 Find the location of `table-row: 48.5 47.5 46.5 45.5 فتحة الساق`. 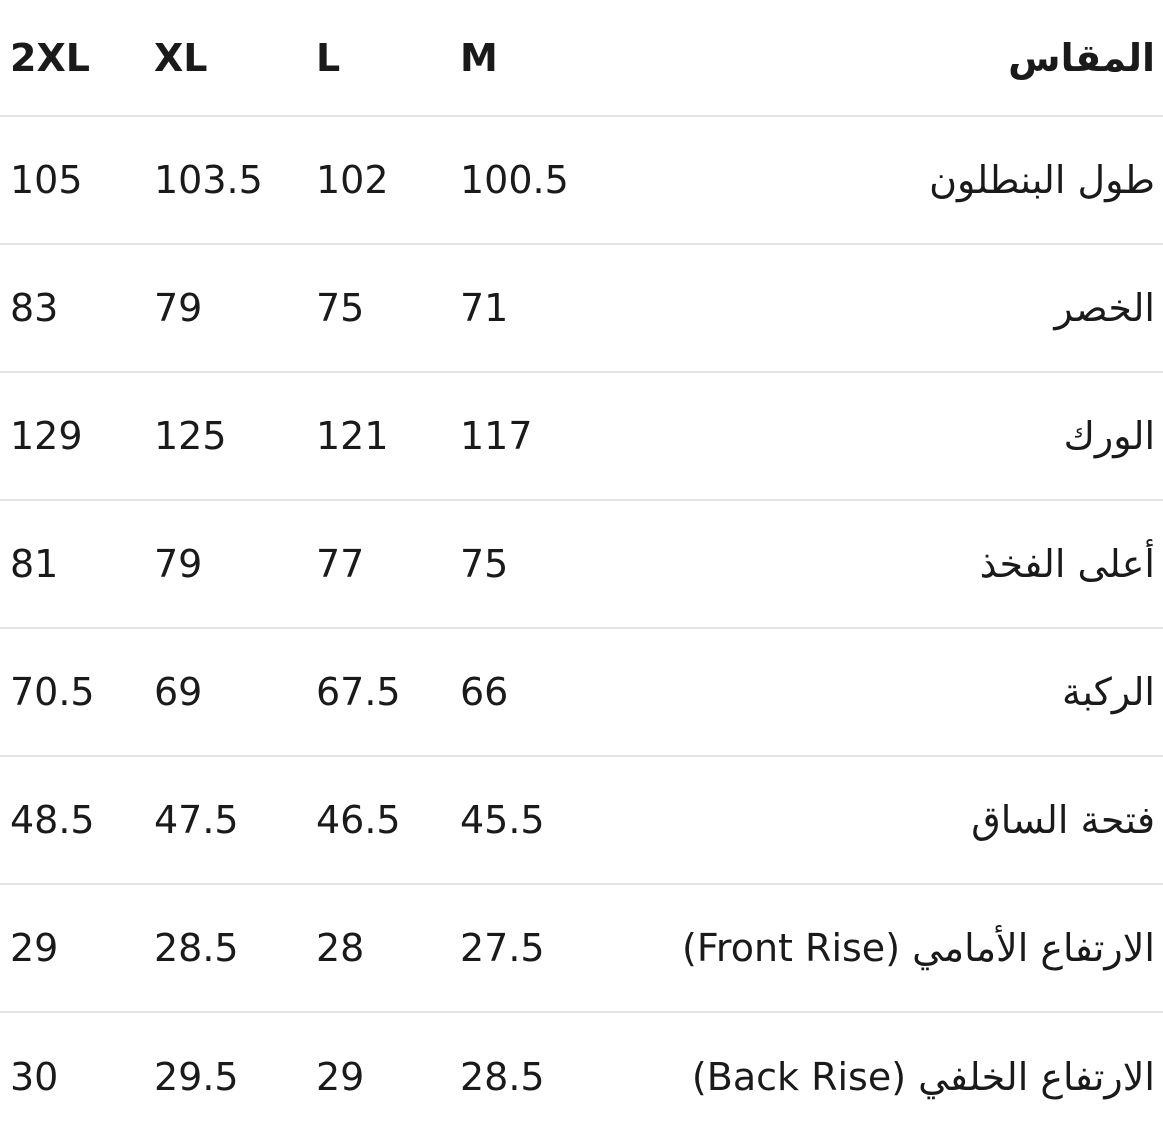

table-row: 48.5 47.5 46.5 45.5 فتحة الساق is located at coordinates (581, 821).